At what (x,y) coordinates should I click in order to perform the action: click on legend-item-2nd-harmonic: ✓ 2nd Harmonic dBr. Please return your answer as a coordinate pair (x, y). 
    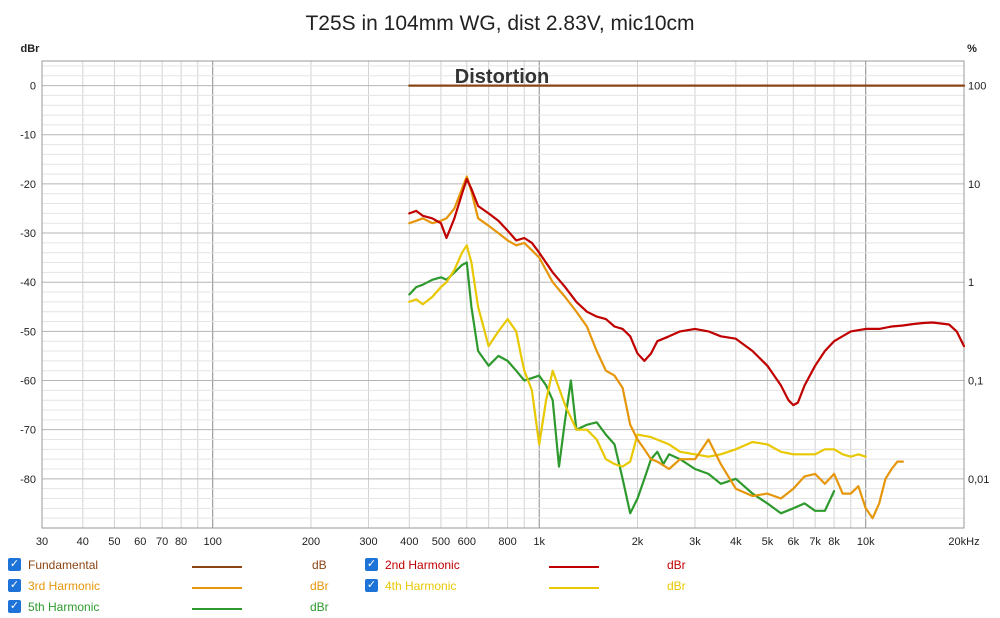
    Looking at the image, I should click on (535, 566).